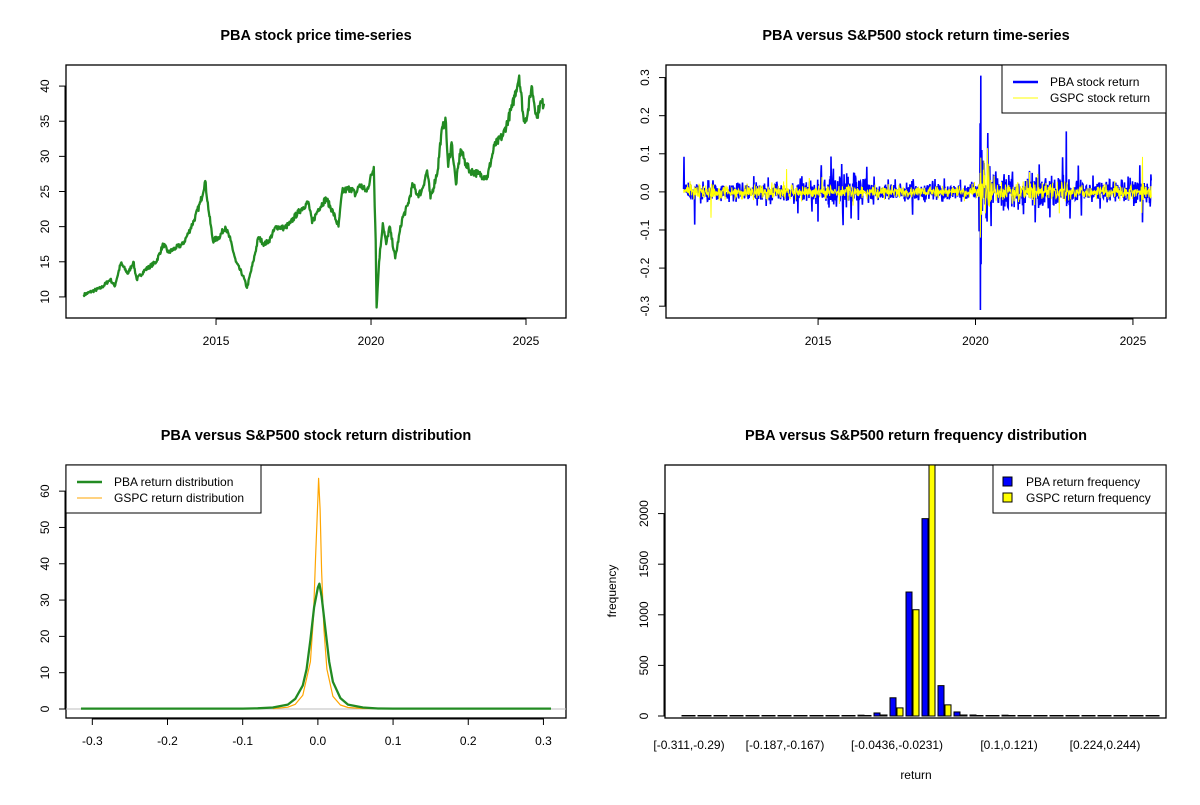 The width and height of the screenshot is (1200, 805). What do you see at coordinates (45, 527) in the screenshot?
I see `y-tick-label: 50` at bounding box center [45, 527].